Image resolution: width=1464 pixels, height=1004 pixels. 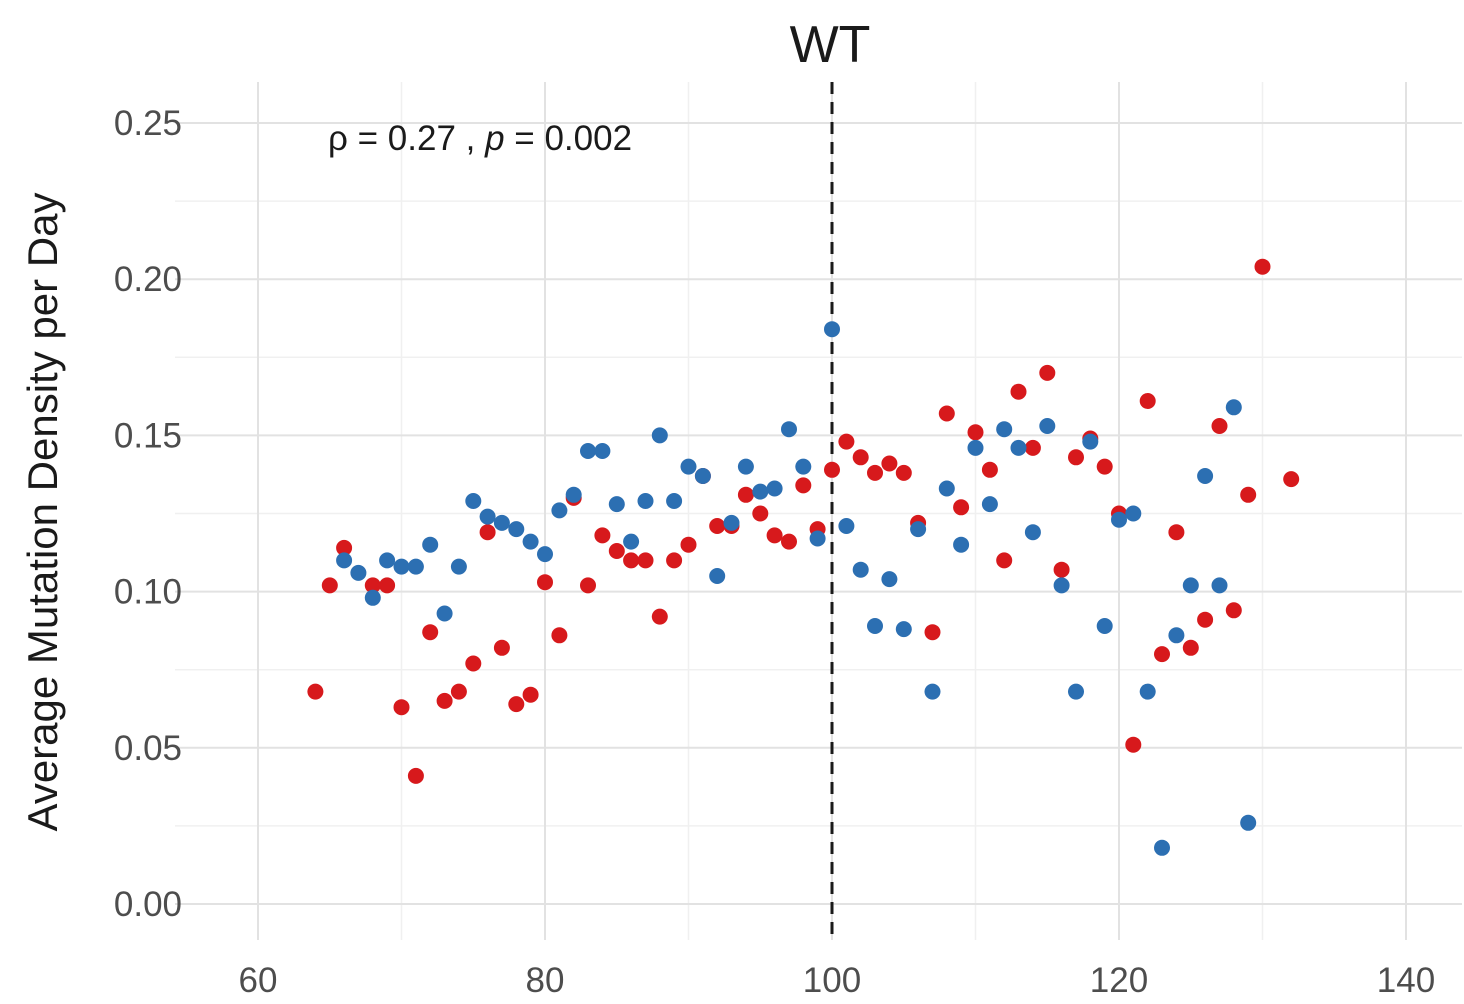 What do you see at coordinates (1406, 980) in the screenshot?
I see `x-tick-label: 140` at bounding box center [1406, 980].